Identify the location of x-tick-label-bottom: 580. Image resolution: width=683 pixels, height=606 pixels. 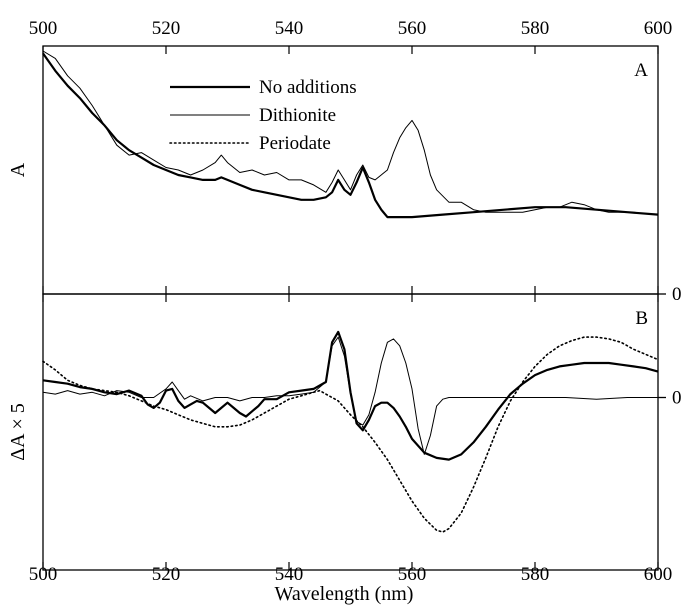
(535, 574).